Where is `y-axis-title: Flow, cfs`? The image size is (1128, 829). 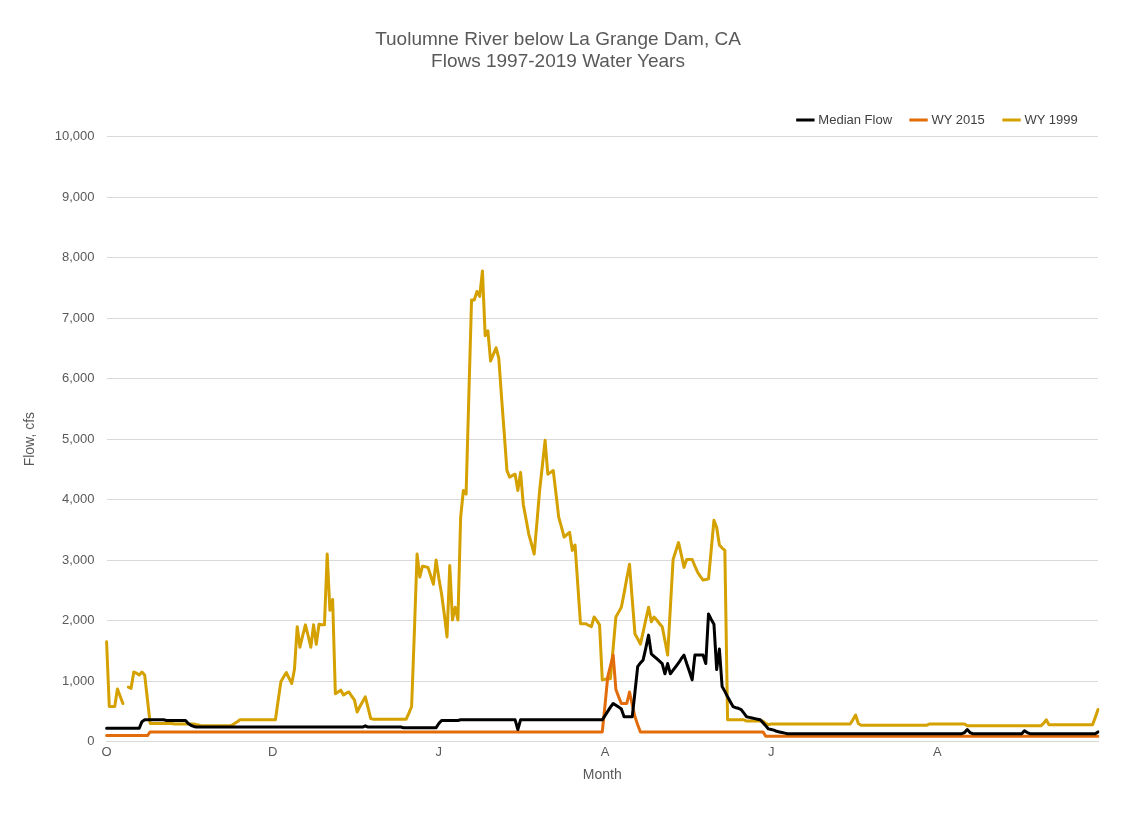 y-axis-title: Flow, cfs is located at coordinates (29, 439).